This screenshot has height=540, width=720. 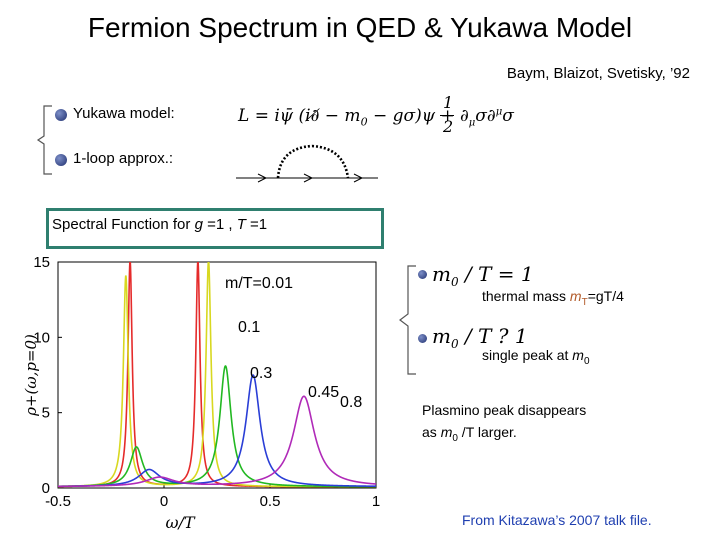 What do you see at coordinates (360, 27) in the screenshot?
I see `slide-title: Fermion Spectrum in QED & Yukawa Model` at bounding box center [360, 27].